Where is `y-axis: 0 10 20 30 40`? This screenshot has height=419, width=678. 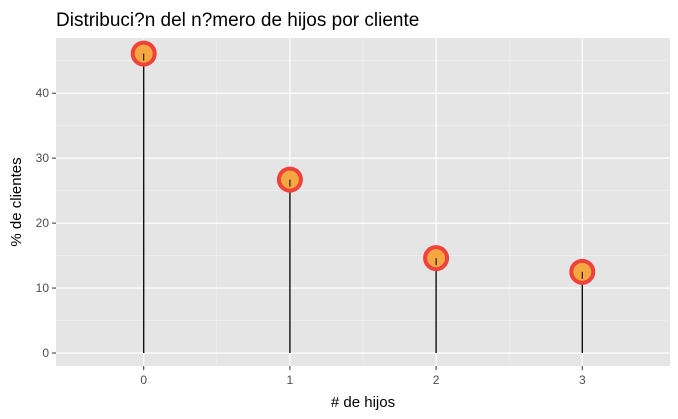 y-axis: 0 10 20 30 40 is located at coordinates (46, 223).